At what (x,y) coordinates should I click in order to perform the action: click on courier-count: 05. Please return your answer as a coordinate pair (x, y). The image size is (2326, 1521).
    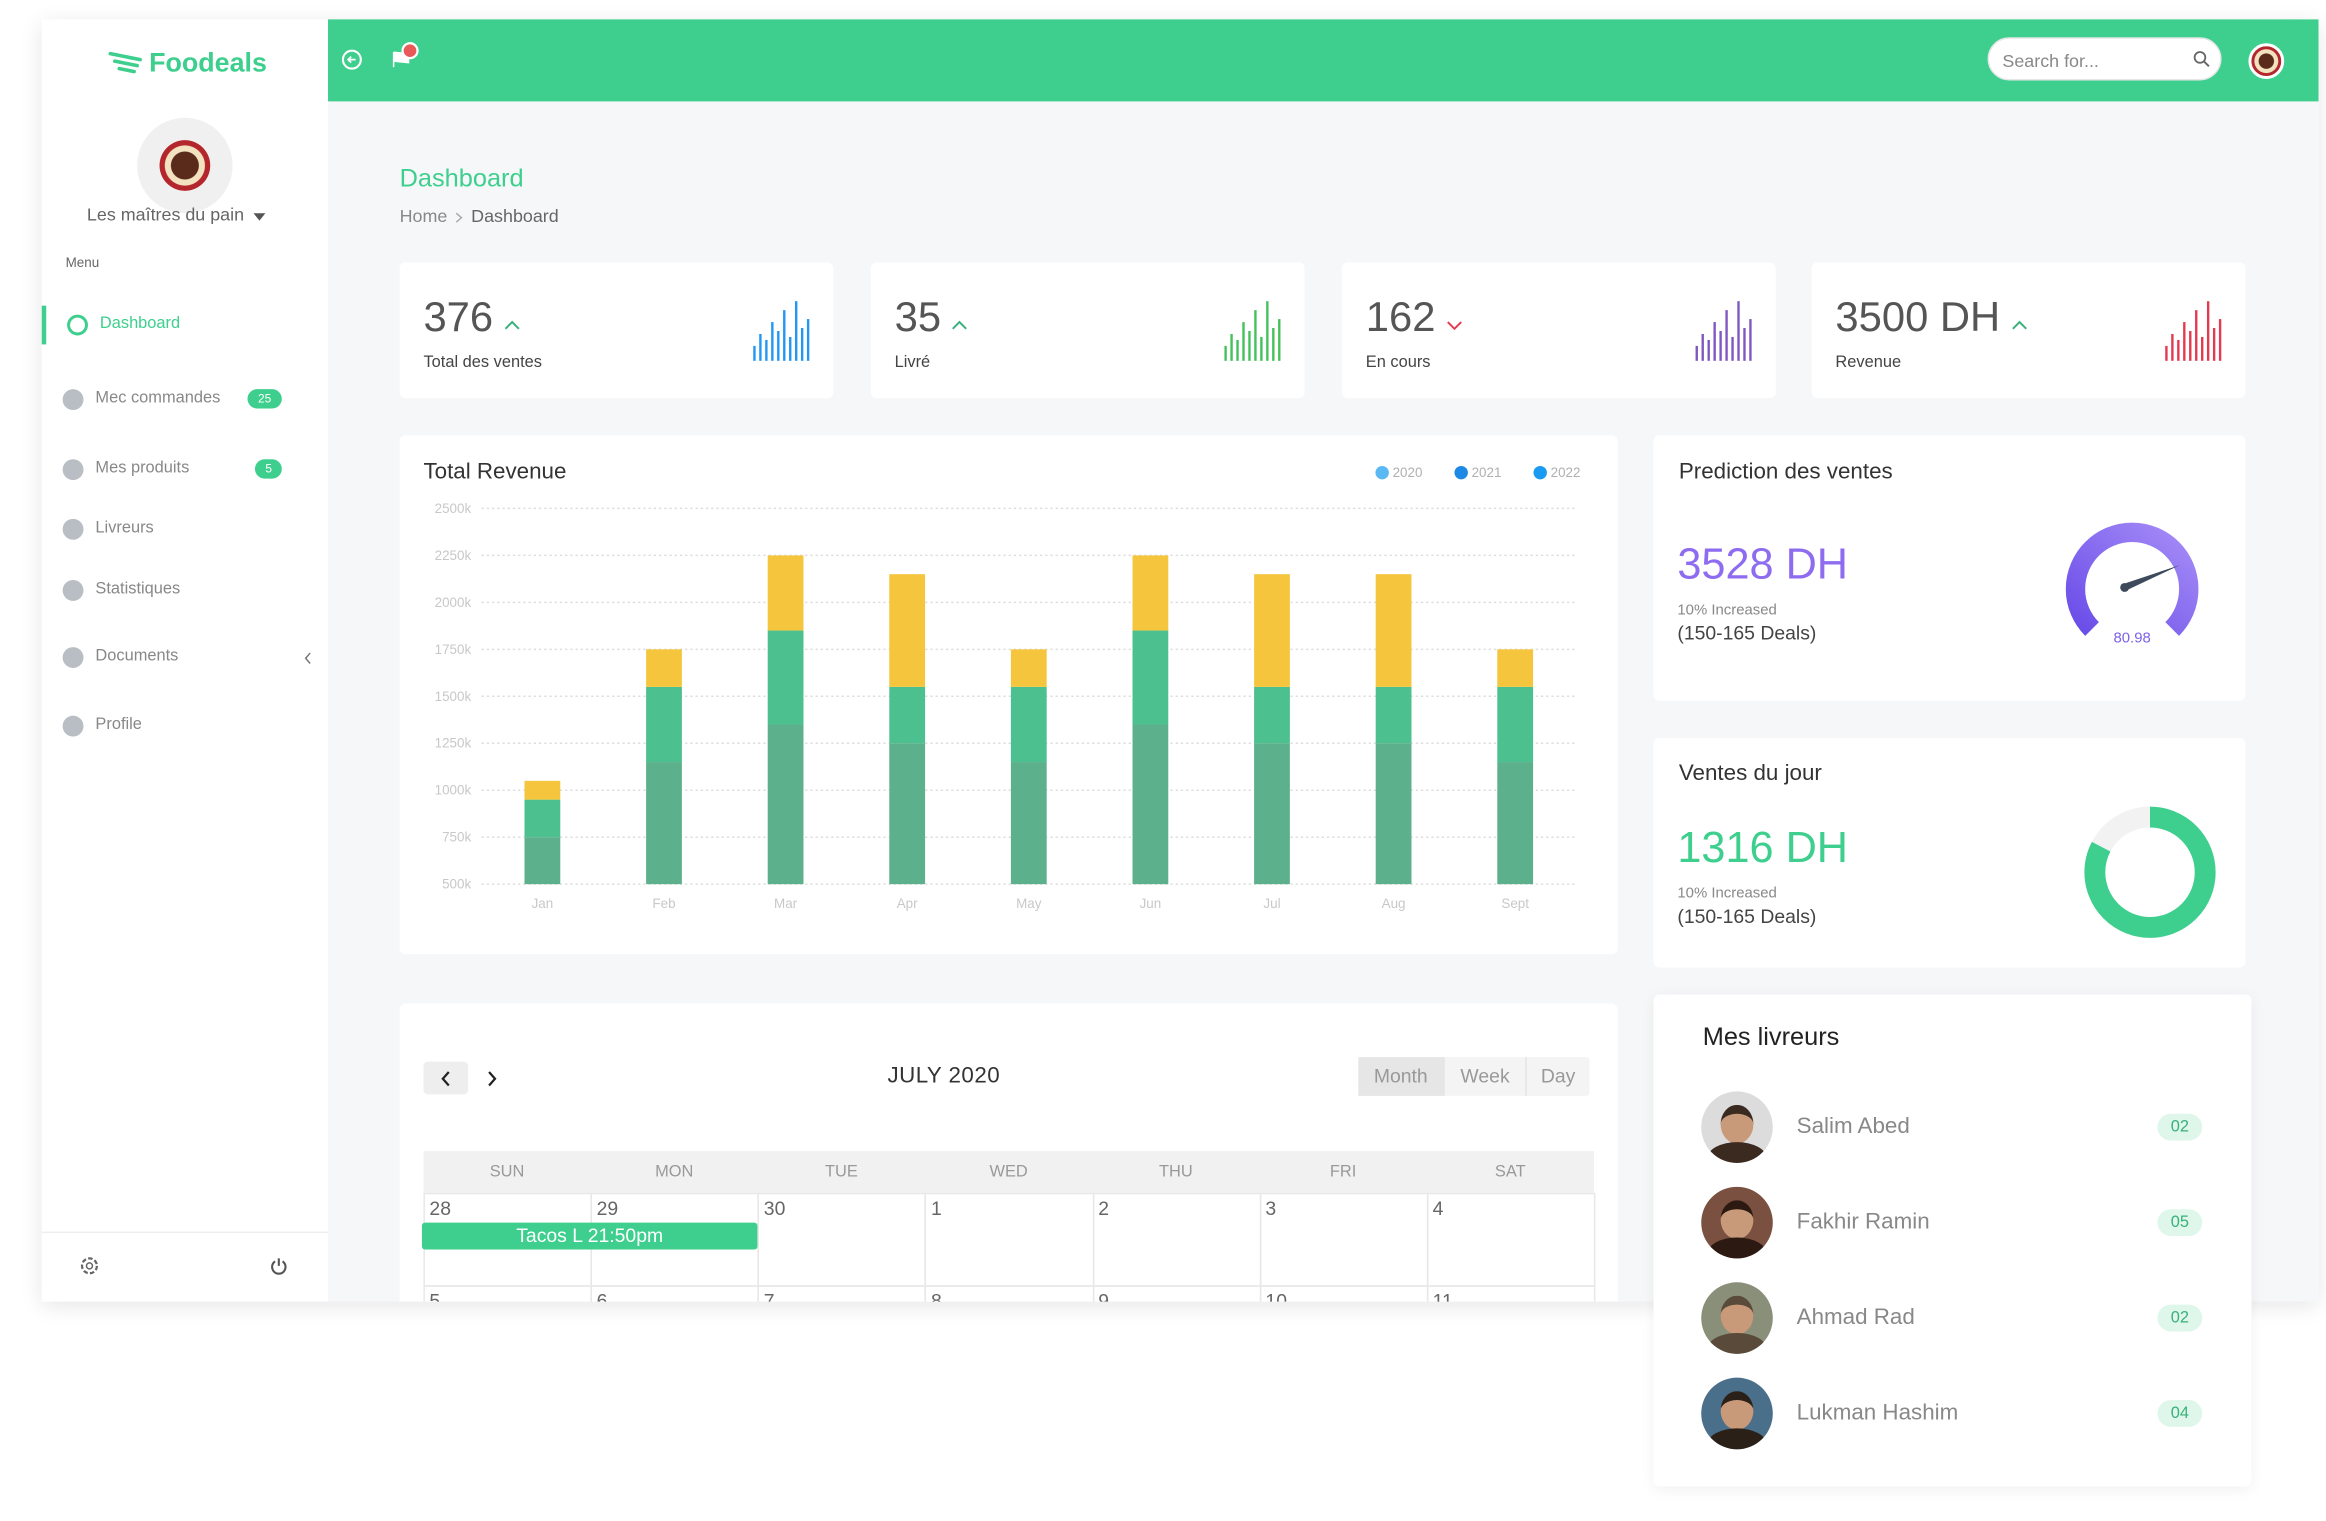
    Looking at the image, I should click on (2180, 1223).